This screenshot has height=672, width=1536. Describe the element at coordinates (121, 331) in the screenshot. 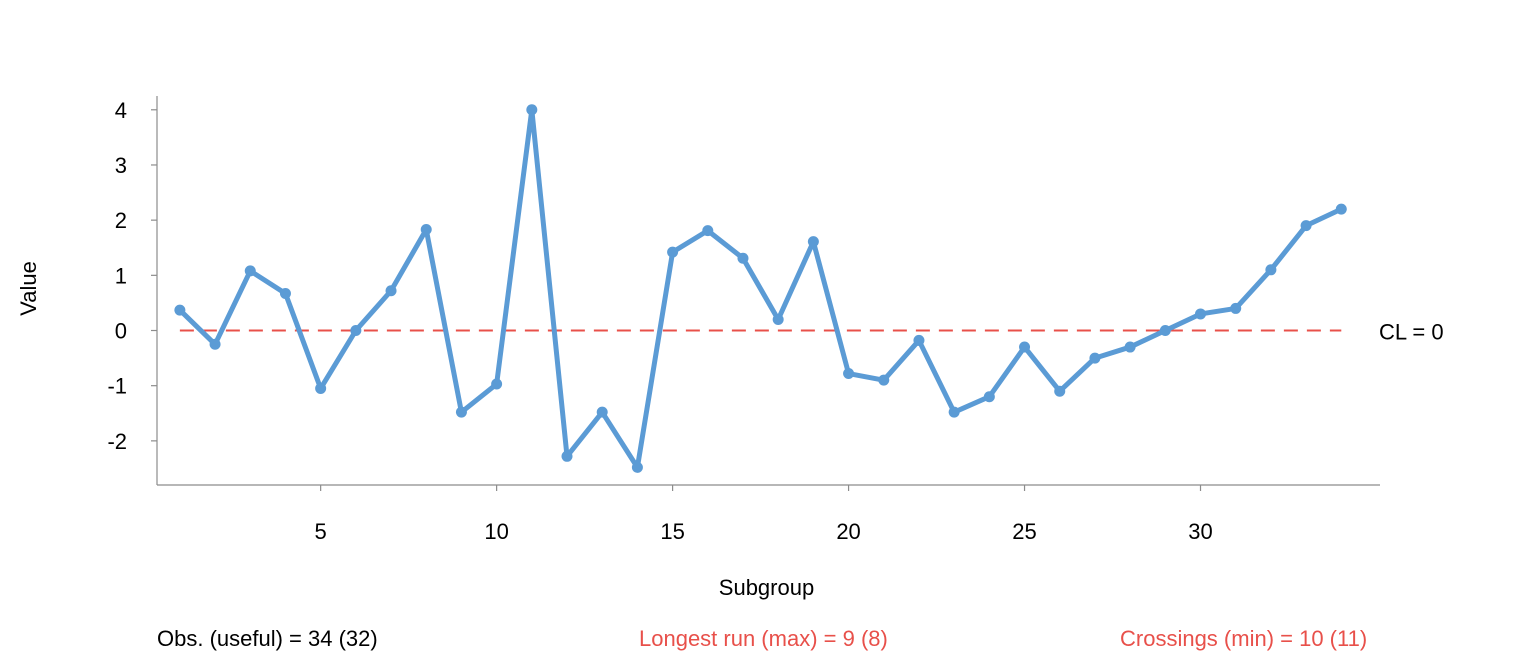

I see `y-tick-label: 0` at that location.